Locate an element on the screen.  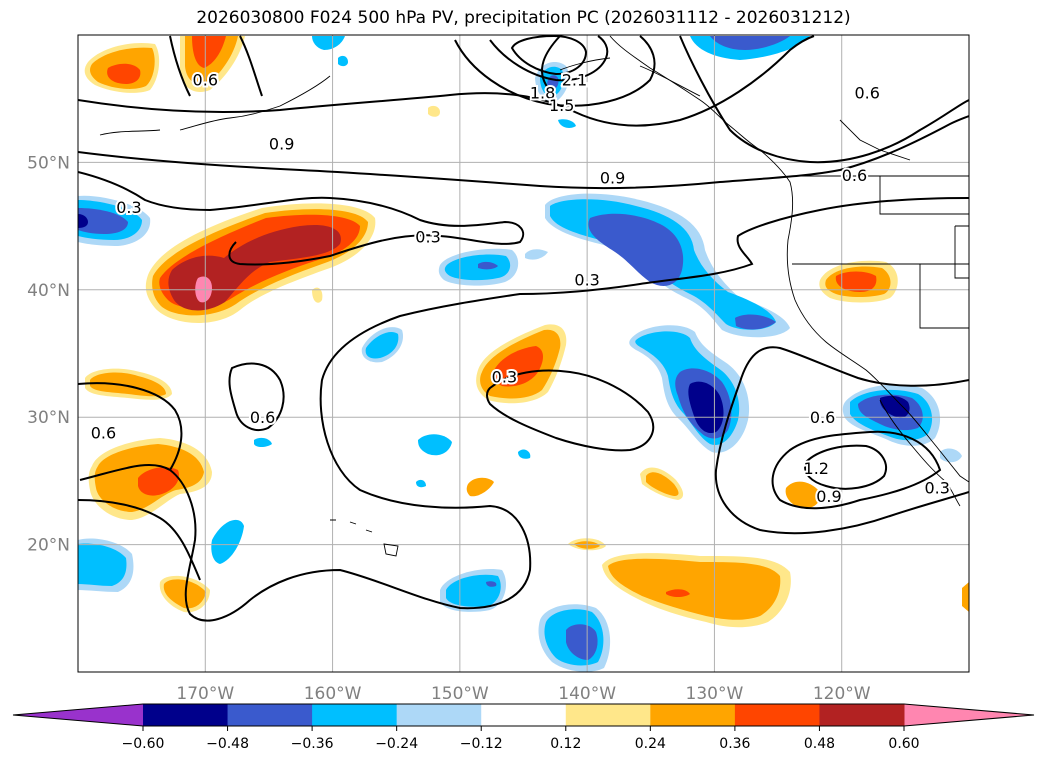
pv-contour-north-0.9 is located at coordinates (446, 81).